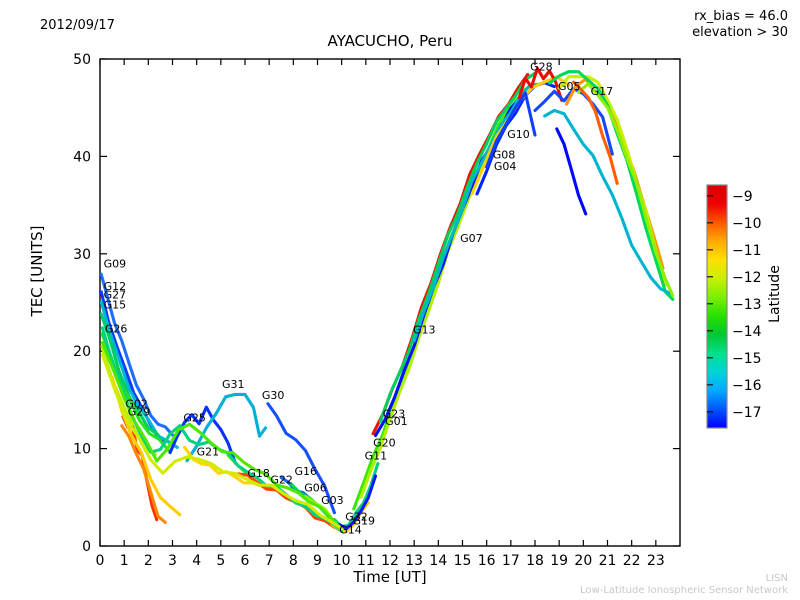  What do you see at coordinates (245, 561) in the screenshot?
I see `svg-text: 6` at bounding box center [245, 561].